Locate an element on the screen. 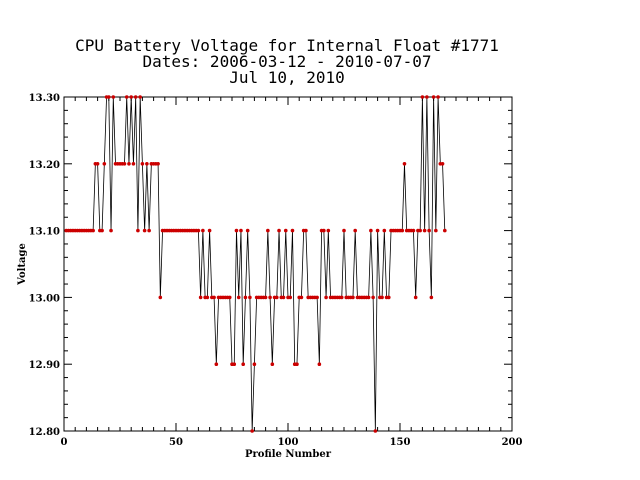  y-tick-label: 13.30 is located at coordinates (44, 98).